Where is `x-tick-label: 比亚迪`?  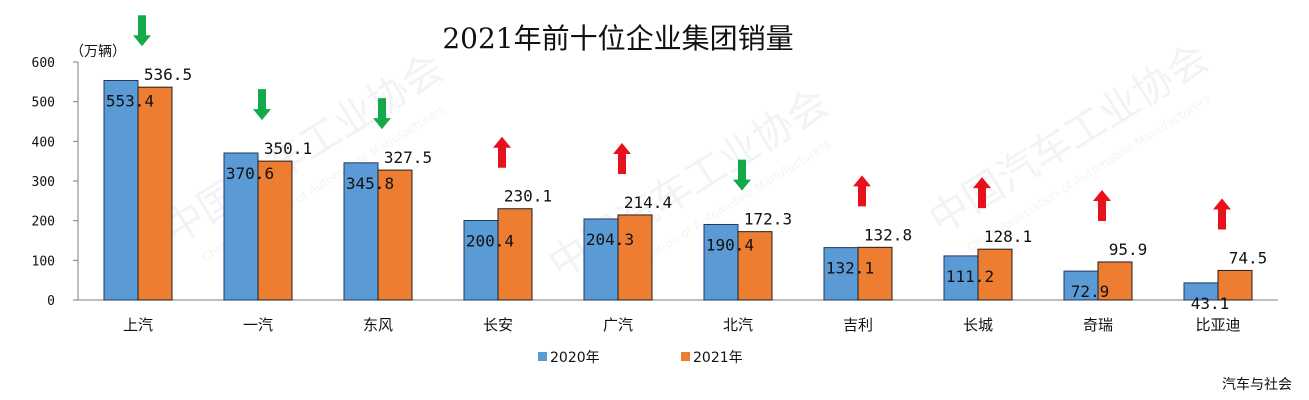 x-tick-label: 比亚迪 is located at coordinates (1217, 325).